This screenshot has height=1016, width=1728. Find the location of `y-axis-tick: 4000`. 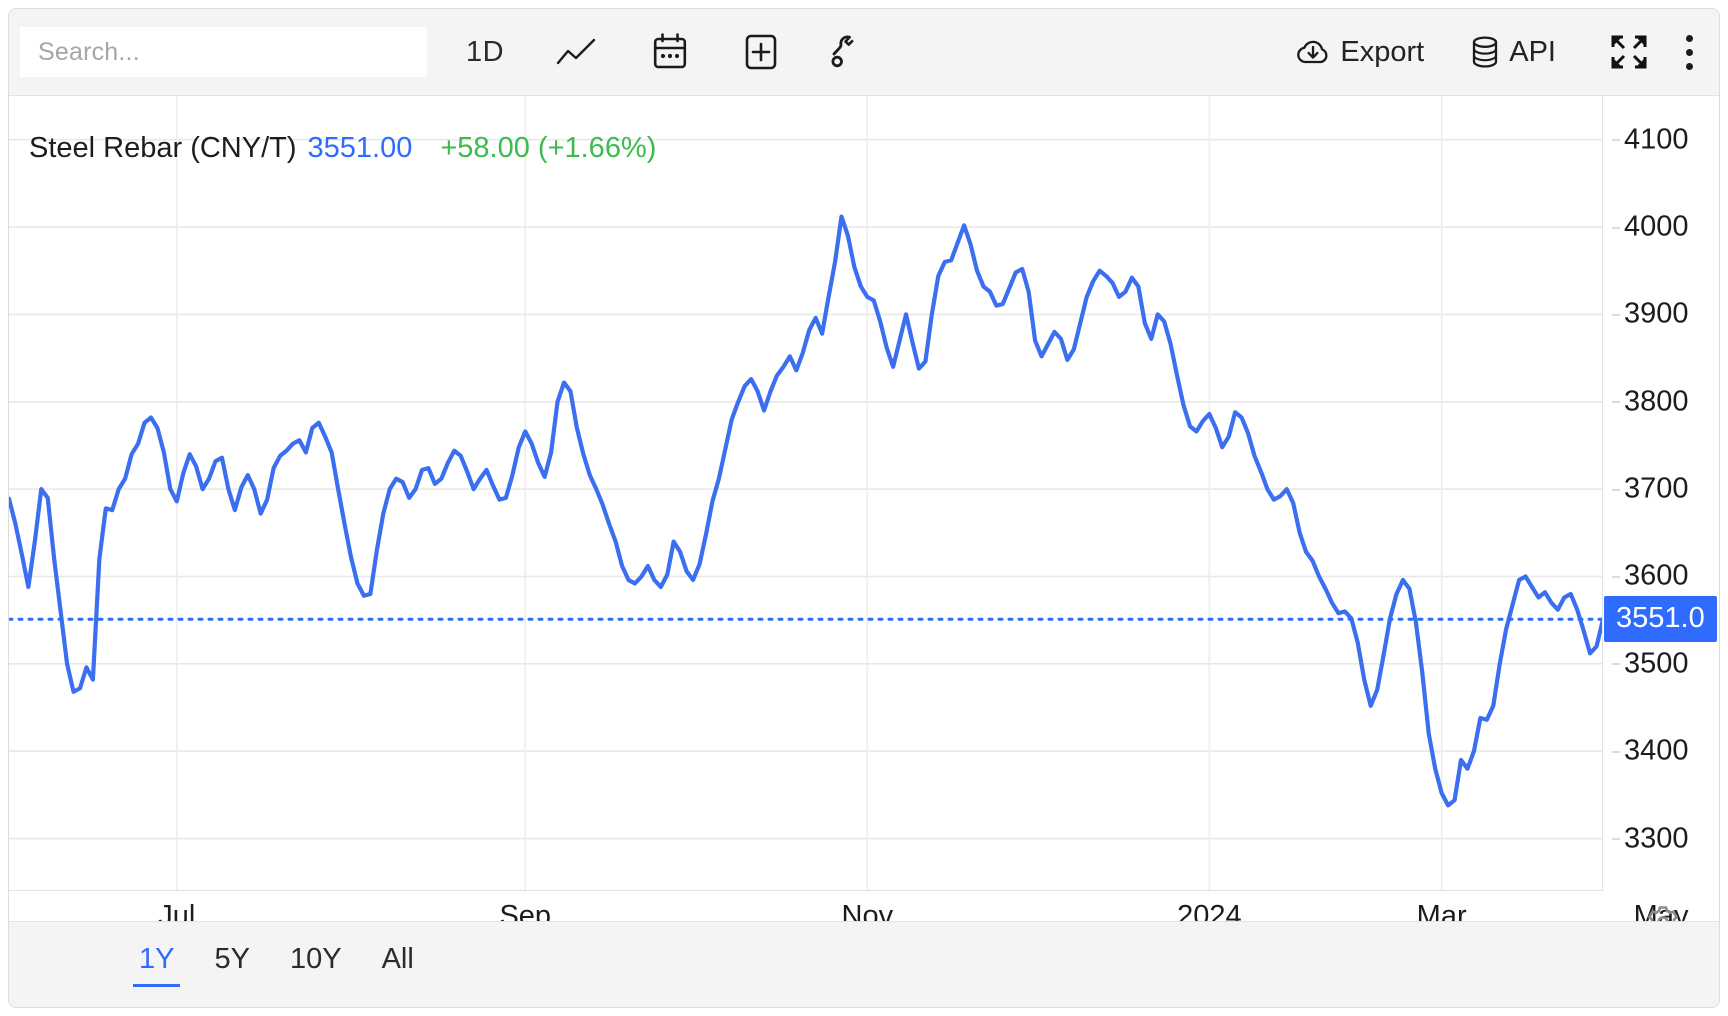

y-axis-tick: 4000 is located at coordinates (1650, 227).